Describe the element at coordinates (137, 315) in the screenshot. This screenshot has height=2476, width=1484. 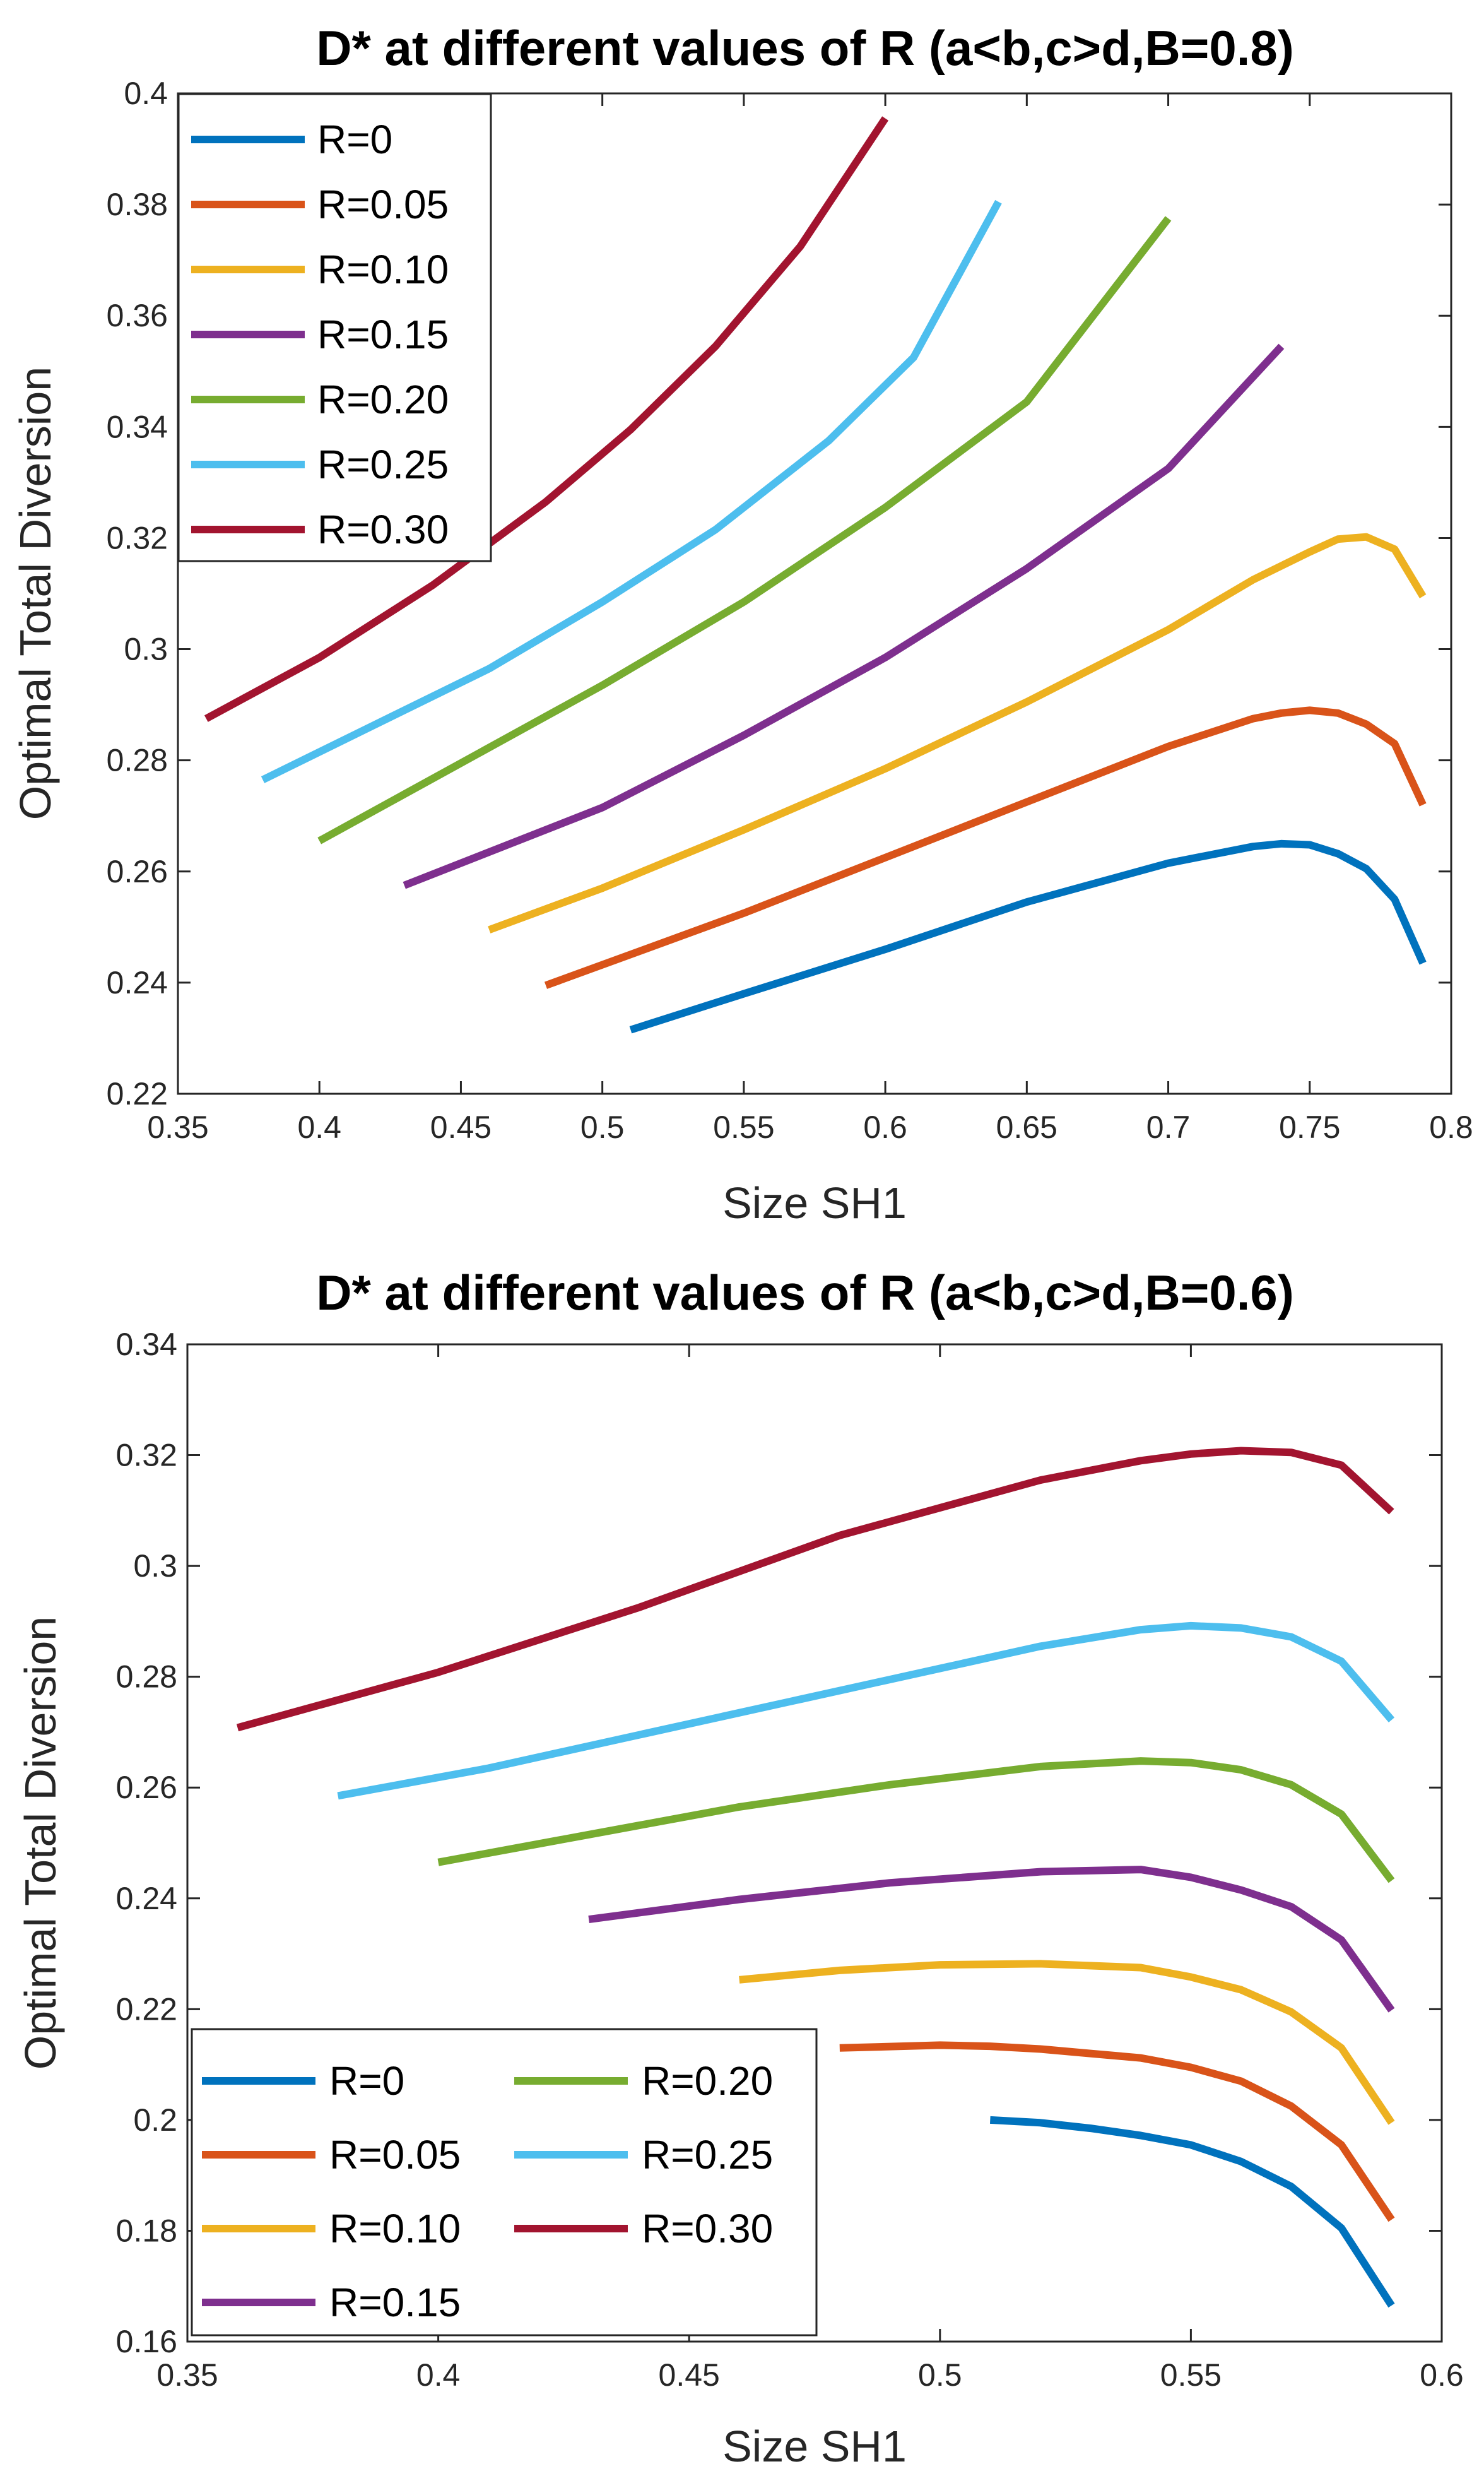
I see `y-tick-label: 0.36` at that location.